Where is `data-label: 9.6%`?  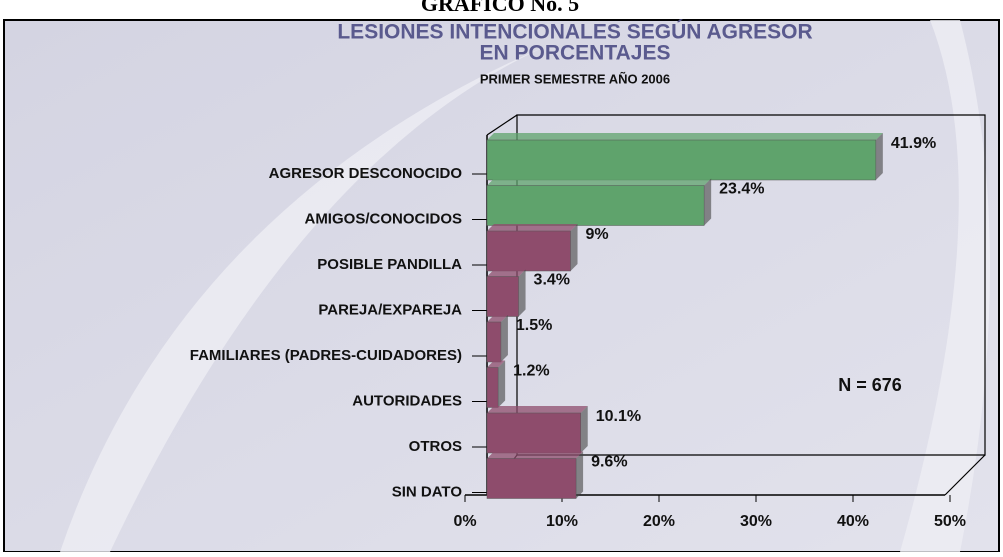 data-label: 9.6% is located at coordinates (609, 462).